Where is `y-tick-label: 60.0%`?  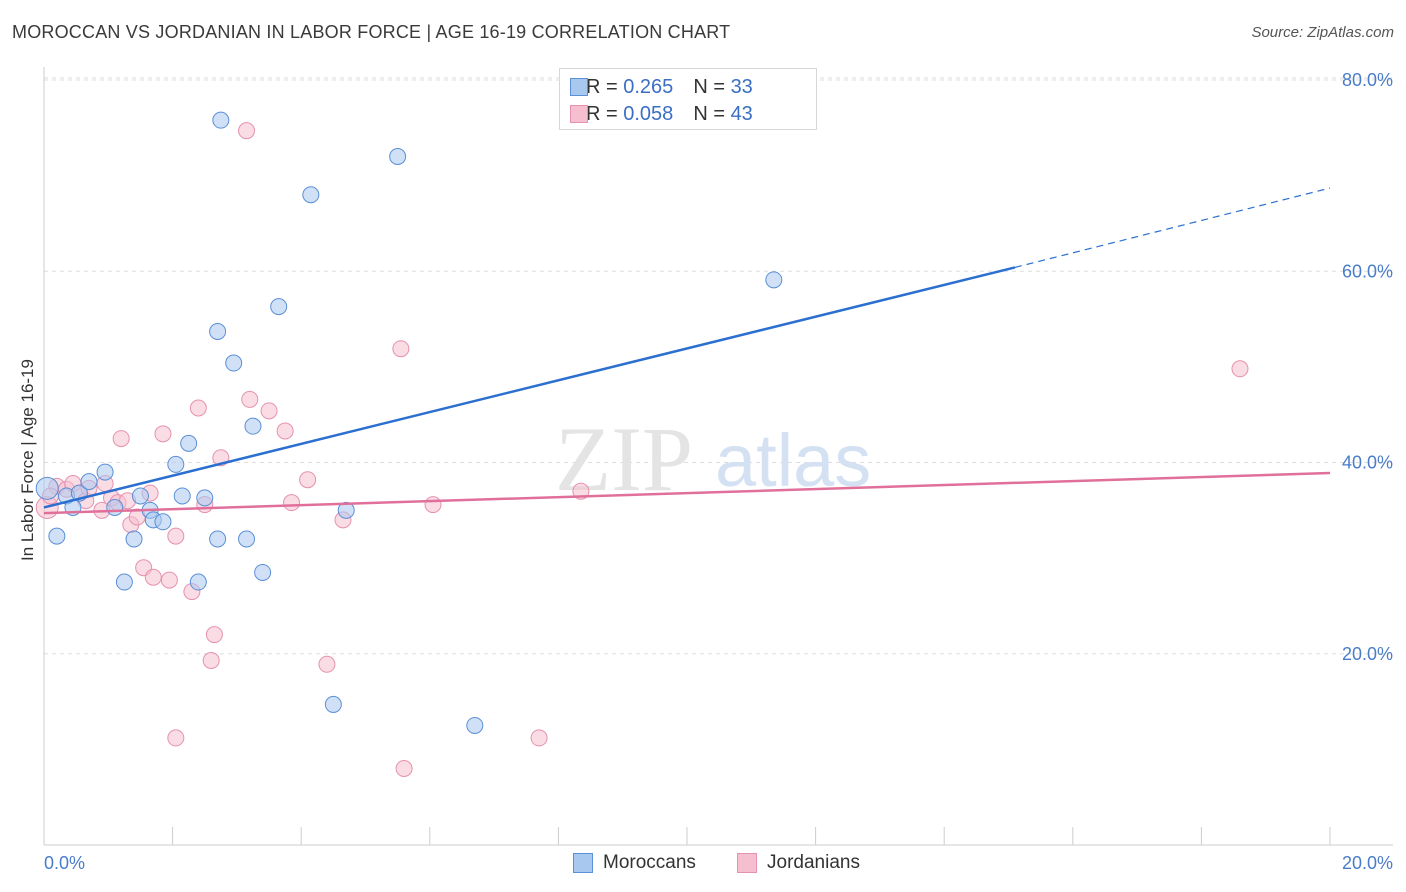
y-tick-label: 60.0% is located at coordinates (1367, 271).